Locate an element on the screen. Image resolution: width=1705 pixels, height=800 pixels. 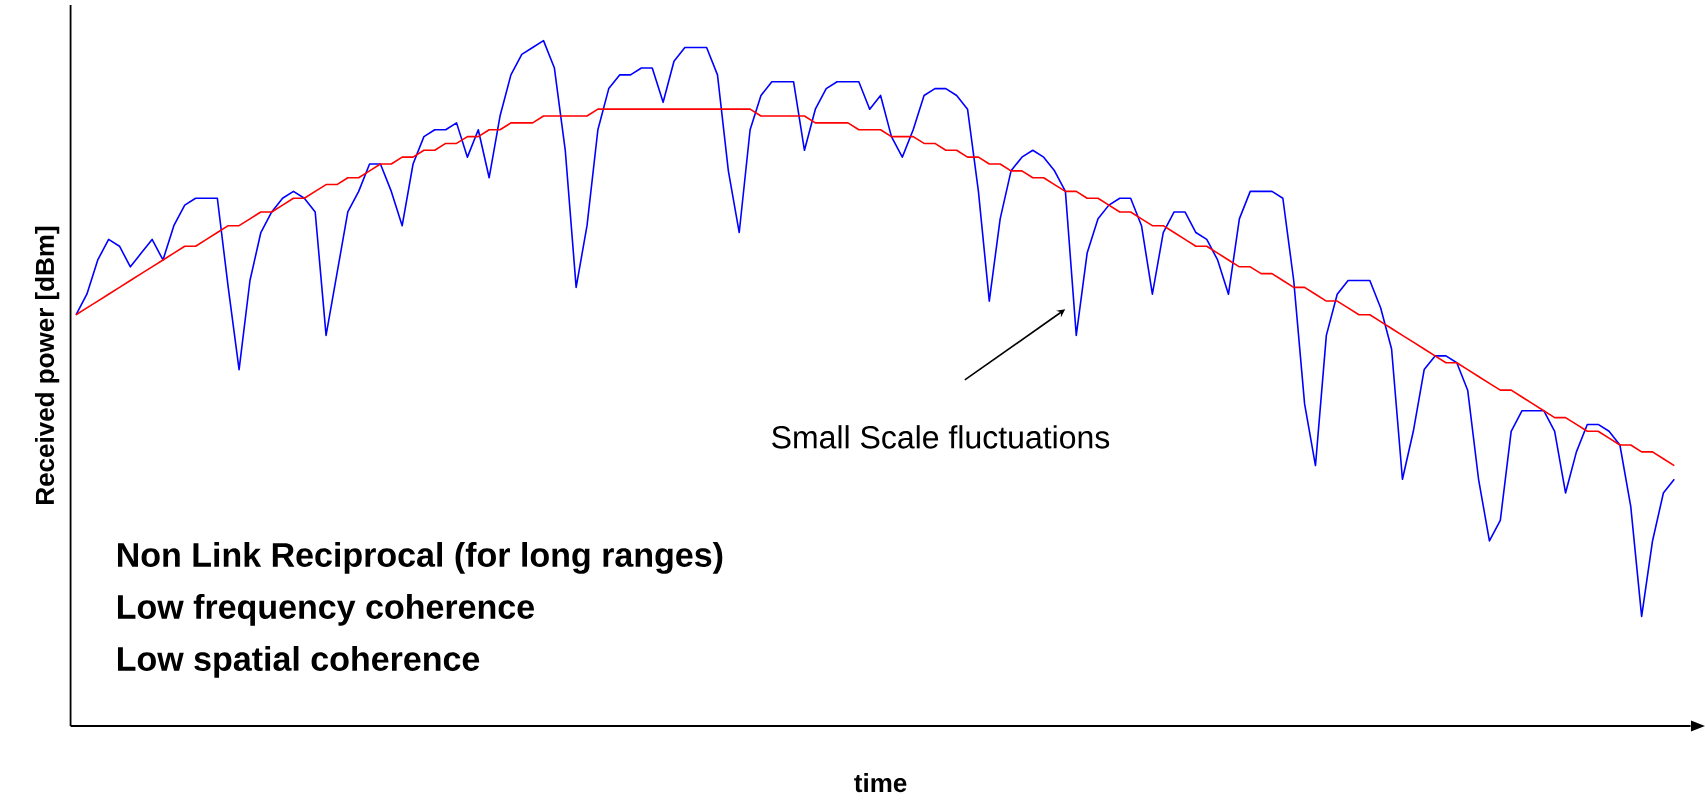
y-axis-title: Received power [dBm] is located at coordinates (47, 365).